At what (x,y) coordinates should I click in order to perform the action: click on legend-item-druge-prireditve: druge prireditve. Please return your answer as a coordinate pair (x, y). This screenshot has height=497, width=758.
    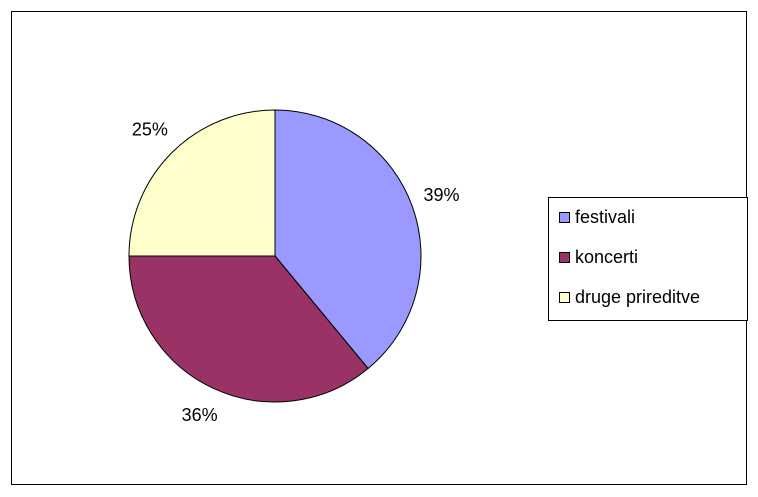
    Looking at the image, I should click on (629, 297).